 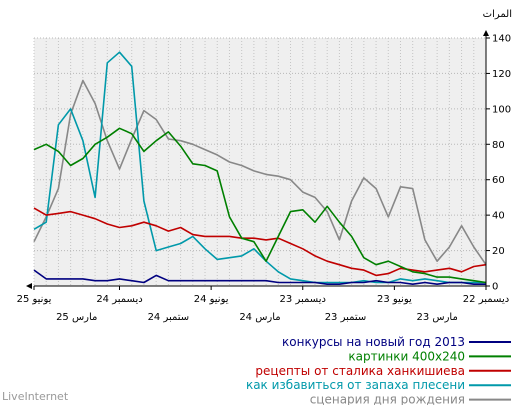 I want to click on x-tick-label: 23 دیسمبر, so click(x=303, y=299).